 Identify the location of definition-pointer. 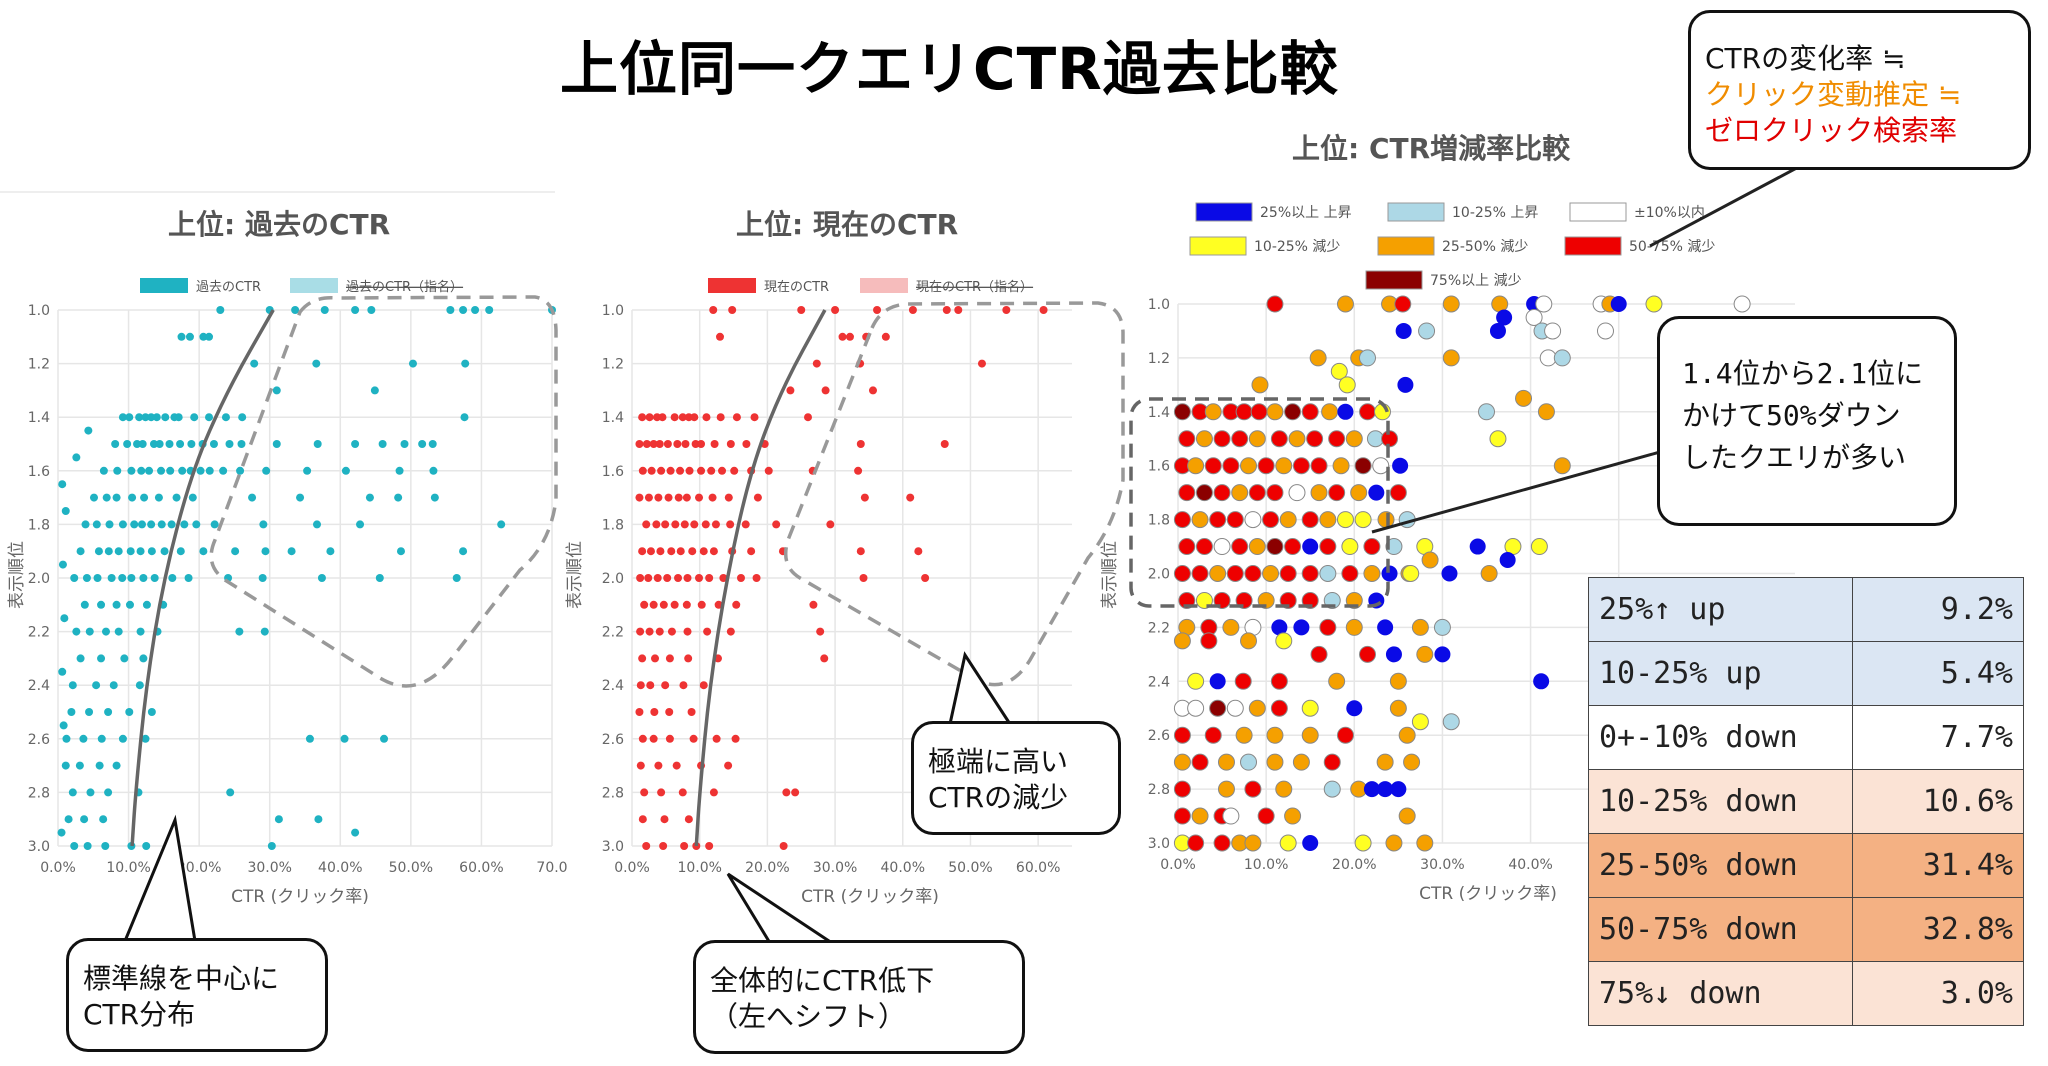
(1728, 204).